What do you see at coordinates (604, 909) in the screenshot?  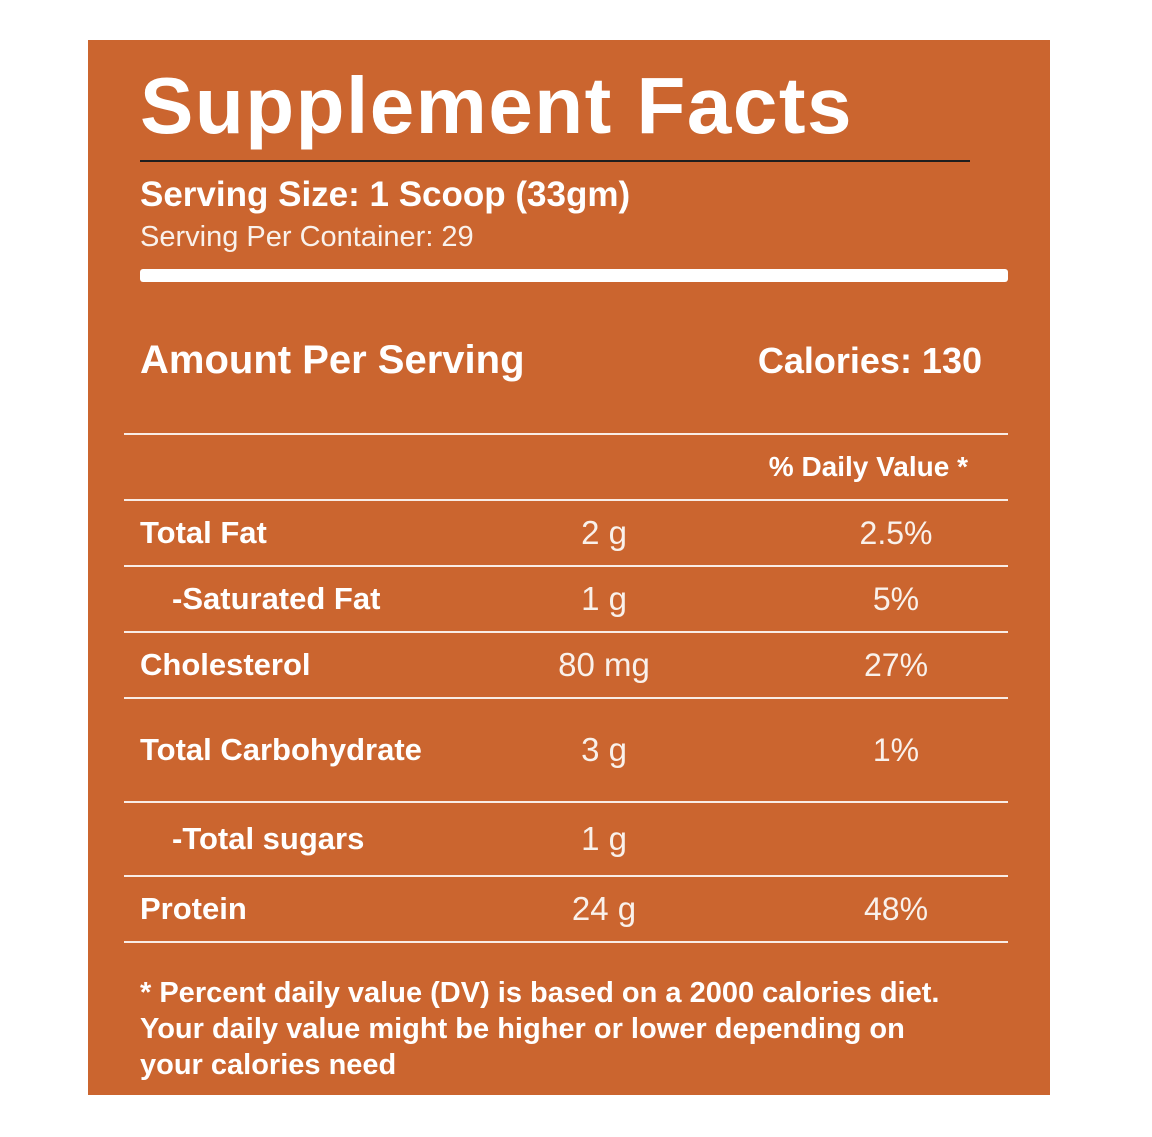 I see `nutrient-amount: 24 g` at bounding box center [604, 909].